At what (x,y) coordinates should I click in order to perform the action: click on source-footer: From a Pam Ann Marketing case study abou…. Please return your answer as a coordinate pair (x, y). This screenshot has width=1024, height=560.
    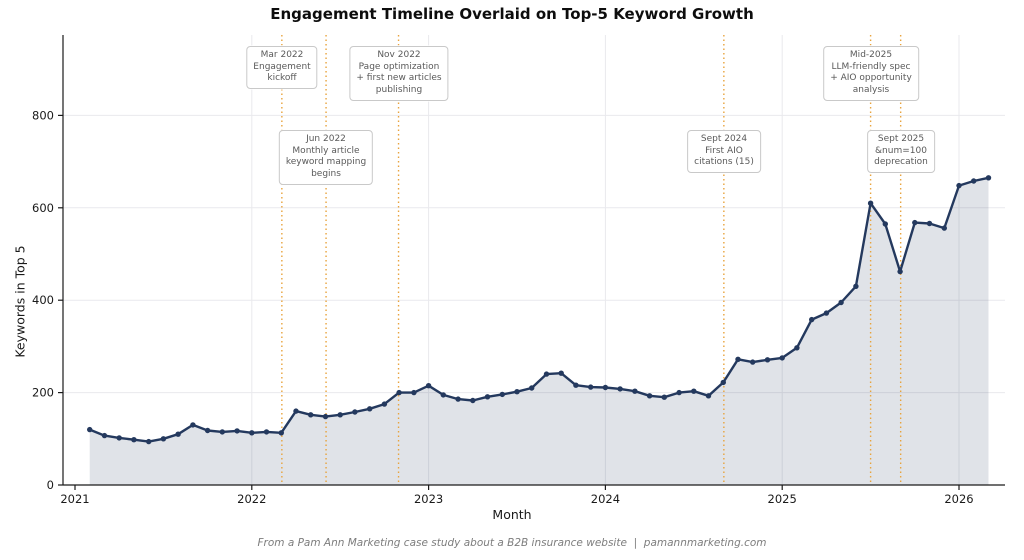
    Looking at the image, I should click on (512, 543).